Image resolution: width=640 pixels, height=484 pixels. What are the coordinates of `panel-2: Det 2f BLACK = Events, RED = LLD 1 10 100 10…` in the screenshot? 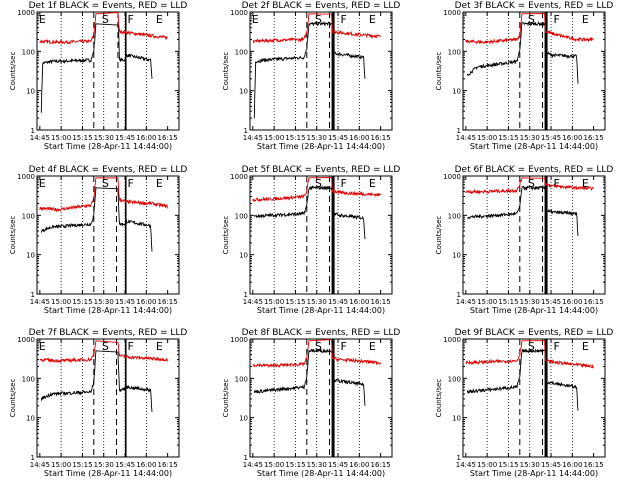 It's located at (311, 76).